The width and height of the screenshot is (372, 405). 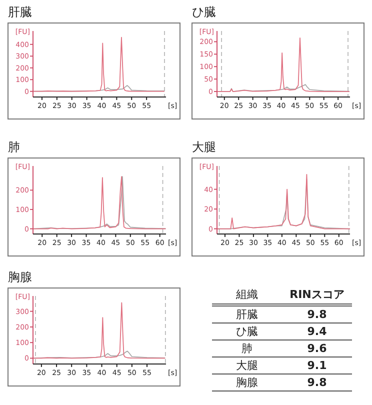 What do you see at coordinates (20, 12) in the screenshot?
I see `chart-title: 肝臓` at bounding box center [20, 12].